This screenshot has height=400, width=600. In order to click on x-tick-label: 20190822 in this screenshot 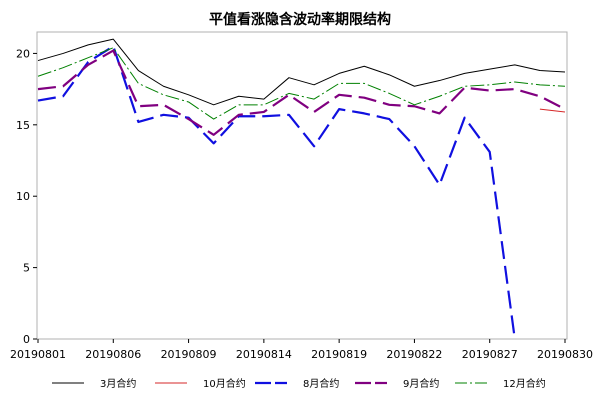, I will do `click(414, 354)`.